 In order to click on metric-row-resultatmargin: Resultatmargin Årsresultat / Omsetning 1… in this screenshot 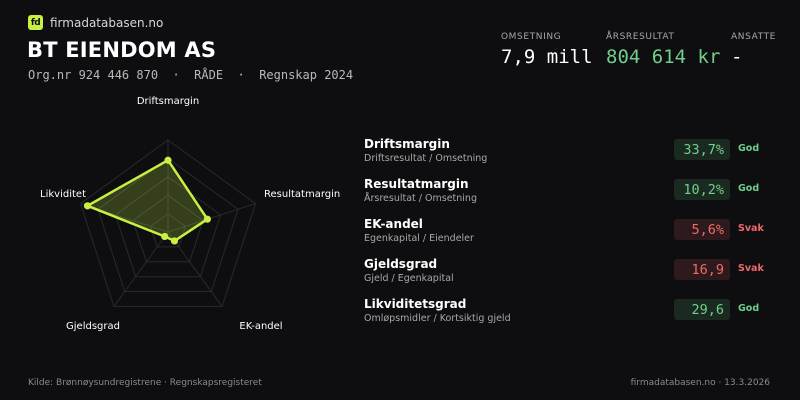, I will do `click(569, 195)`.